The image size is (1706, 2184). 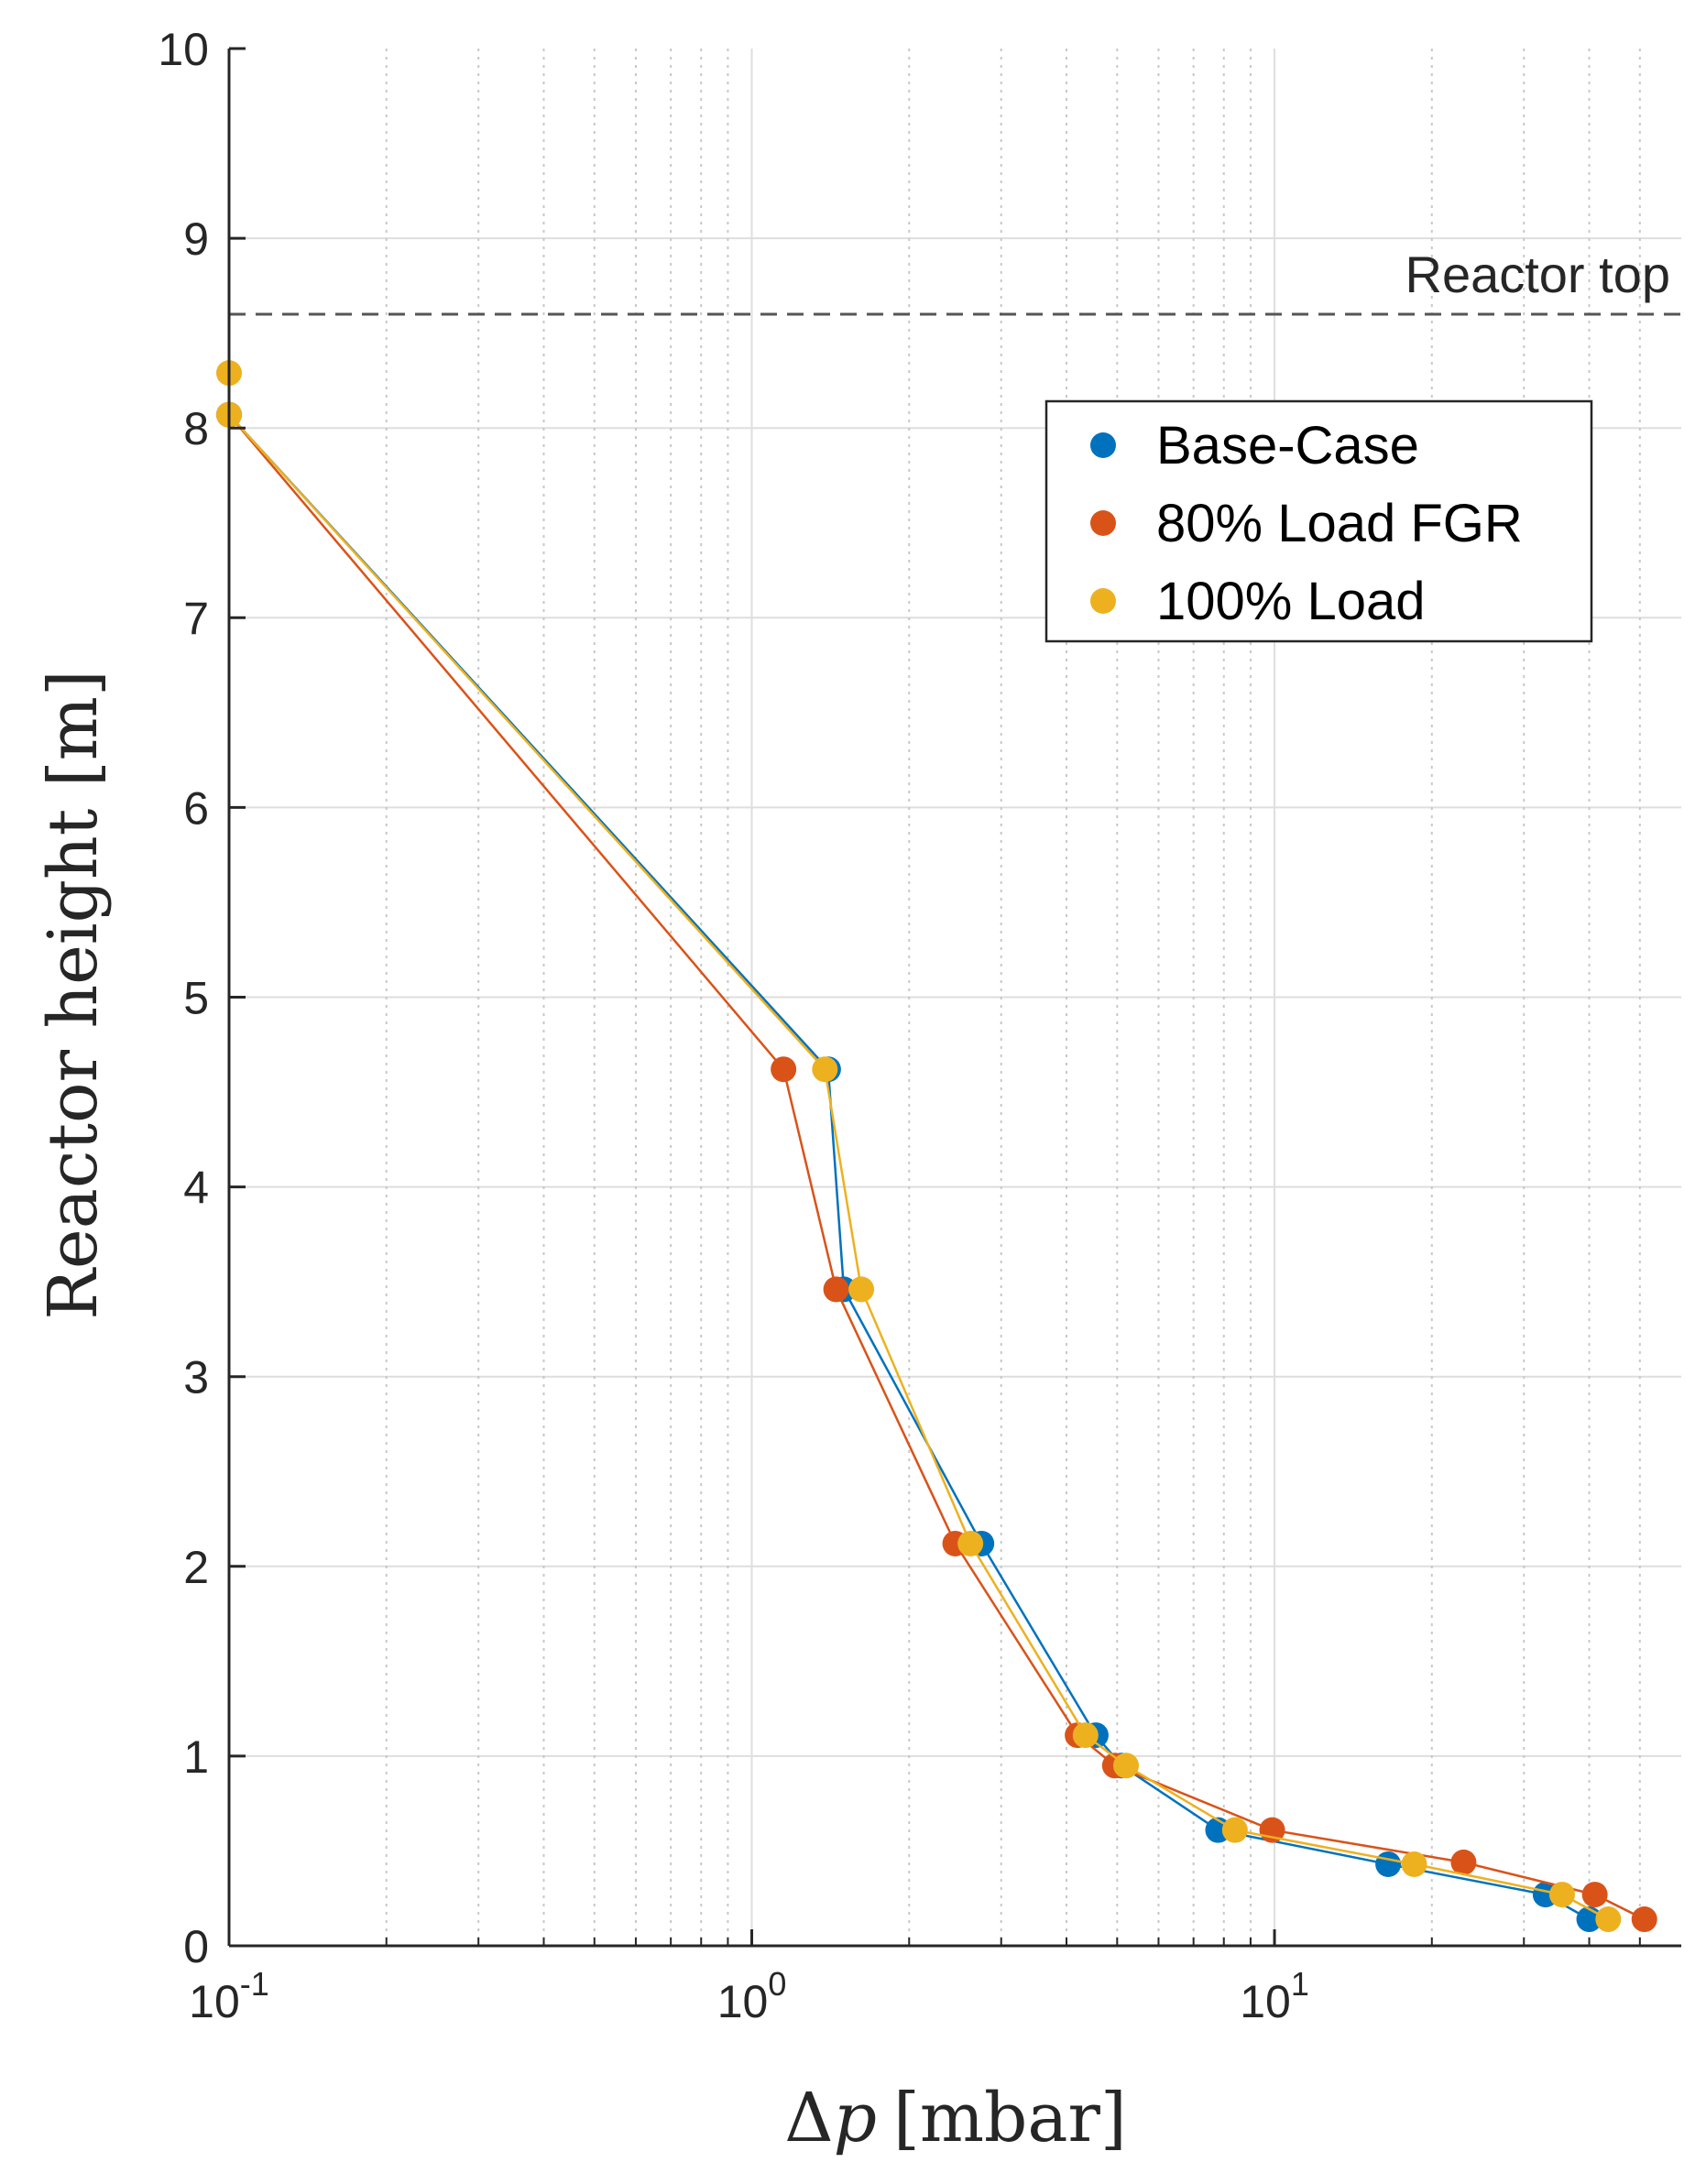 What do you see at coordinates (955, 281) in the screenshot?
I see `reactor-top-reference: Reactor top` at bounding box center [955, 281].